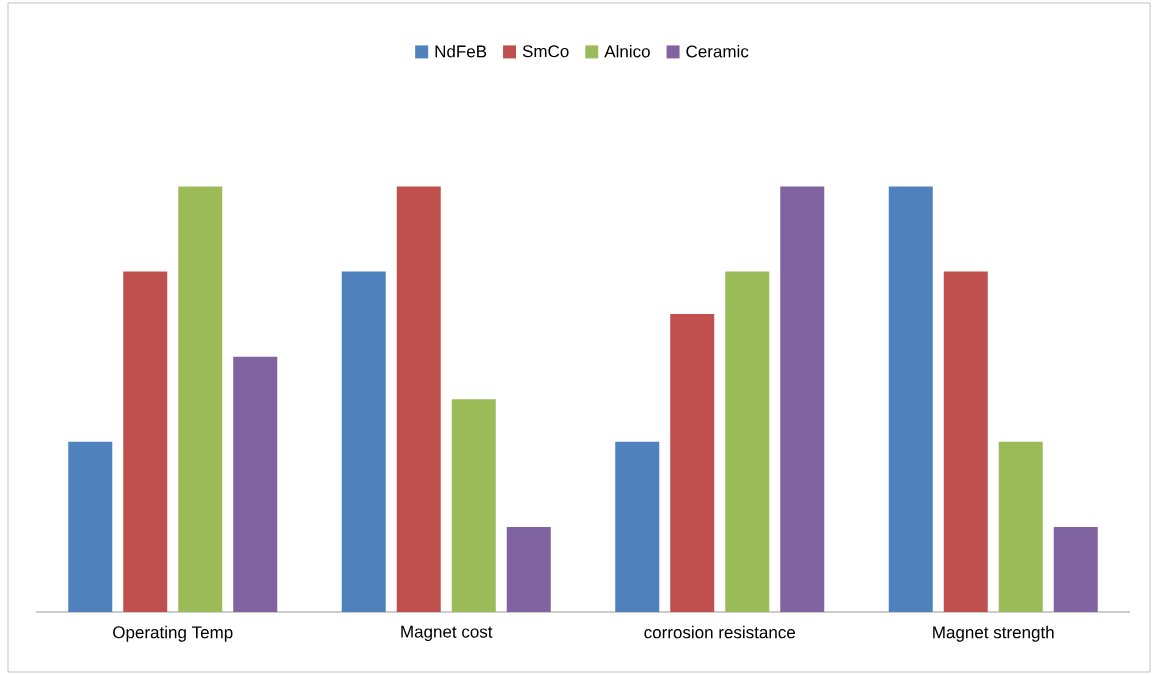  Describe the element at coordinates (173, 633) in the screenshot. I see `x-tick-label: Operating Temp` at that location.